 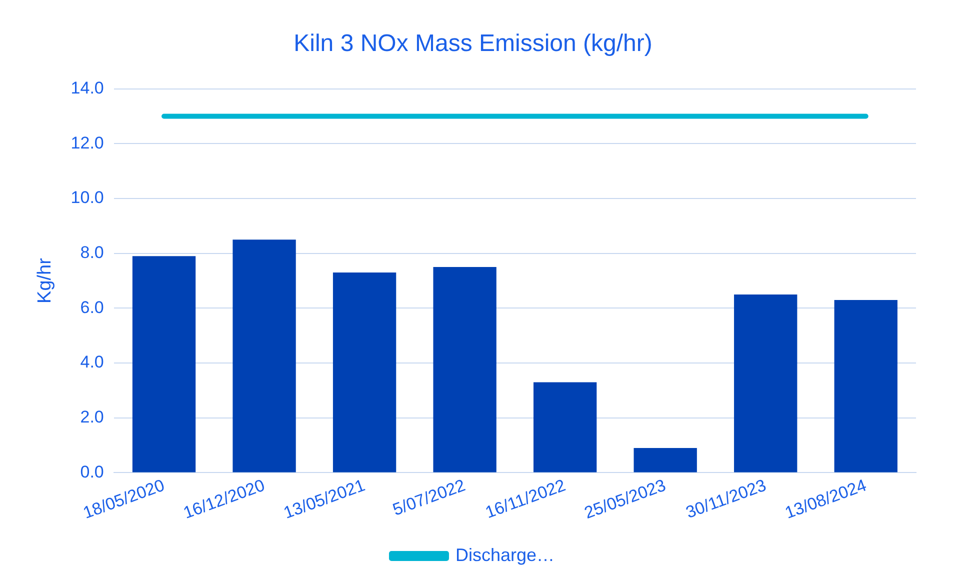 I want to click on y-tick-label: 8.0, so click(x=92, y=252).